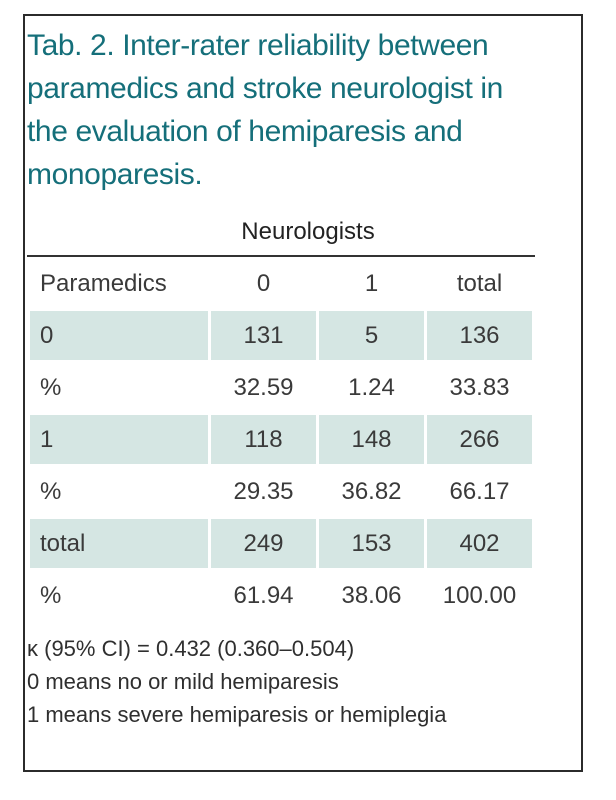 The width and height of the screenshot is (616, 800). I want to click on table-cell: 5, so click(371, 337).